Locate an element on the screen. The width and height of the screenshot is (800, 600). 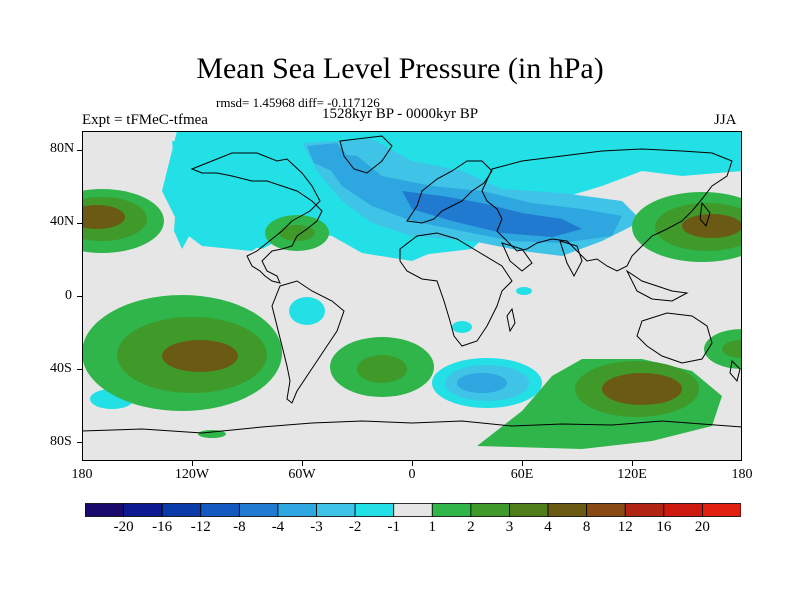
lon-label-120e: 120E is located at coordinates (632, 474).